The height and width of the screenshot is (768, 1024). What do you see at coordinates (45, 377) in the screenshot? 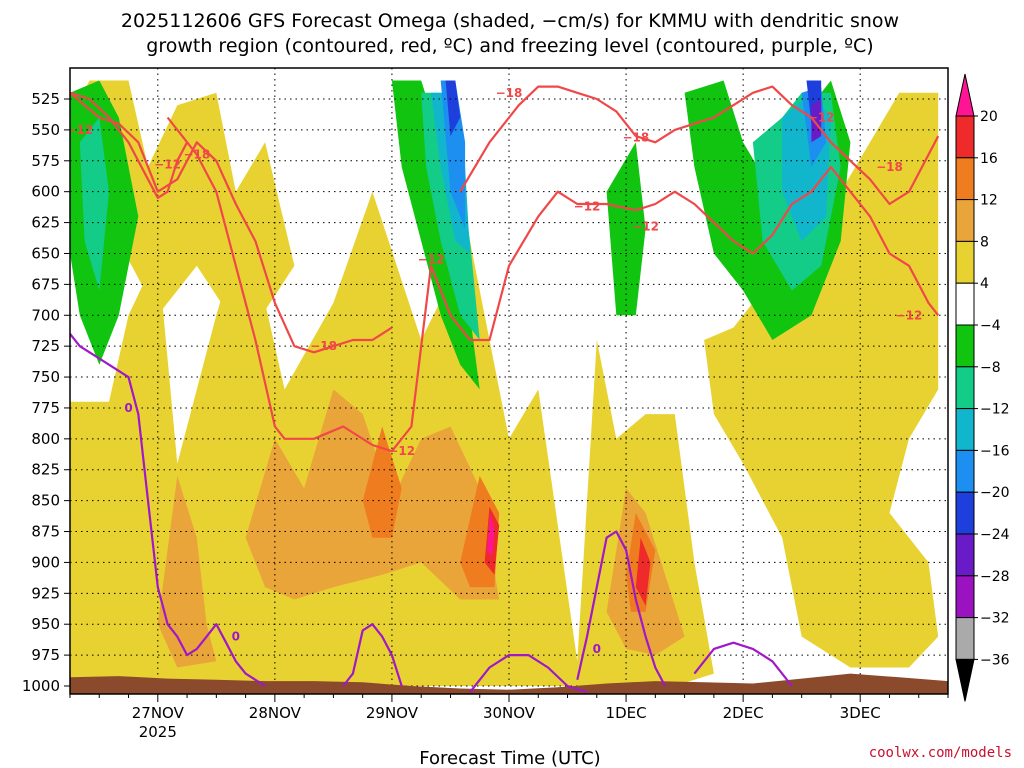
I see `y-tick-label: 750` at bounding box center [45, 377].